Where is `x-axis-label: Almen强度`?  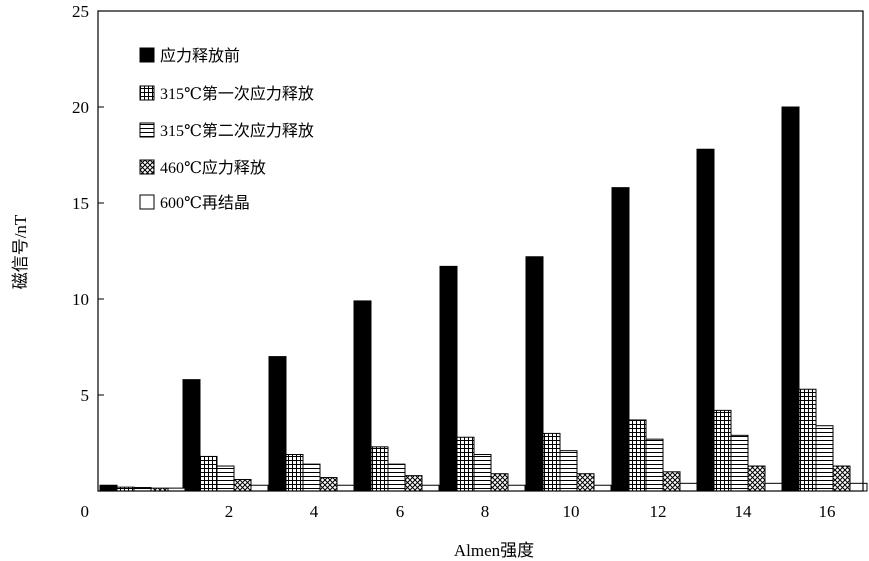
x-axis-label: Almen强度 is located at coordinates (494, 550).